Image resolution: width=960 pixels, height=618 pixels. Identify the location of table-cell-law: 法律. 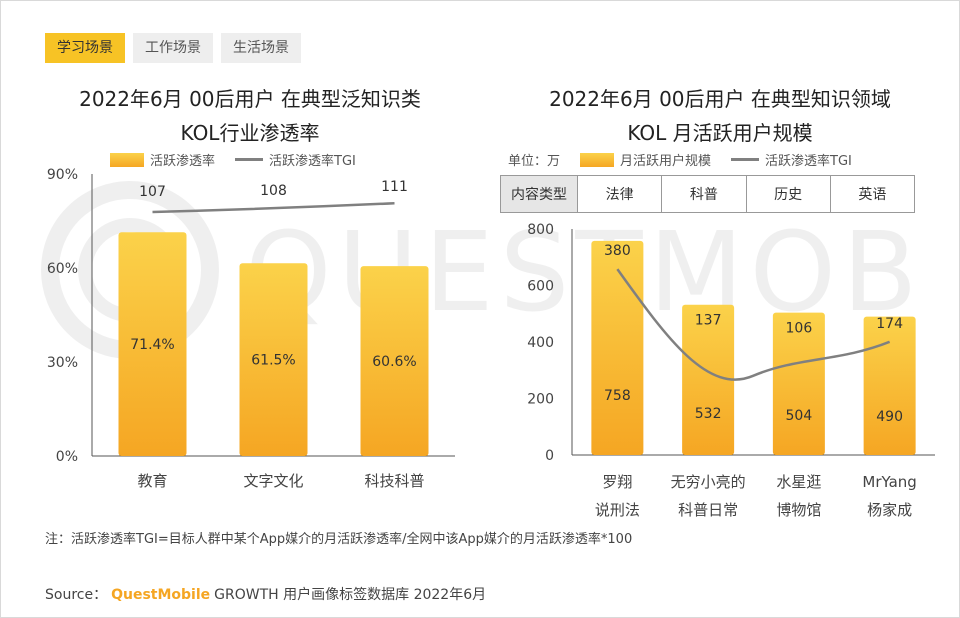
(619, 194).